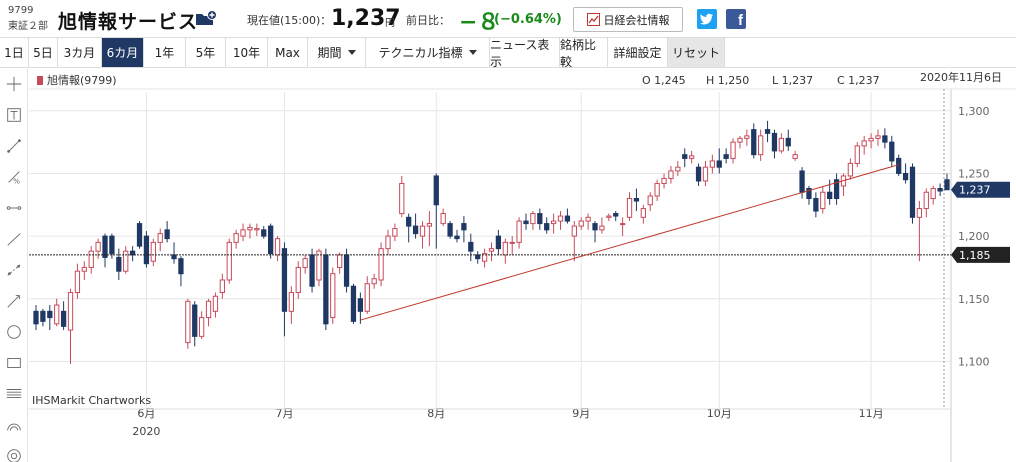 This screenshot has height=462, width=1016. Describe the element at coordinates (578, 53) in the screenshot. I see `range-button-label: 銘柄比較` at that location.